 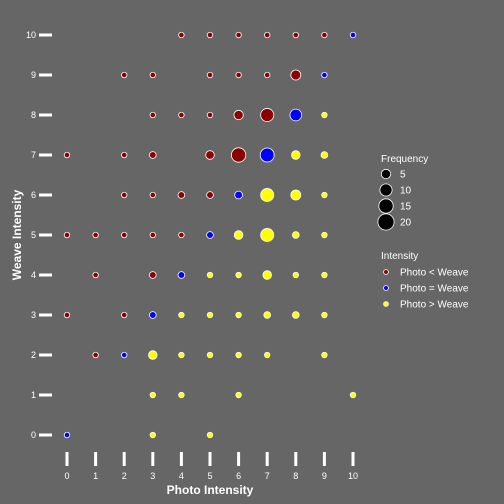 I want to click on y-tick-label: 6, so click(x=33, y=195).